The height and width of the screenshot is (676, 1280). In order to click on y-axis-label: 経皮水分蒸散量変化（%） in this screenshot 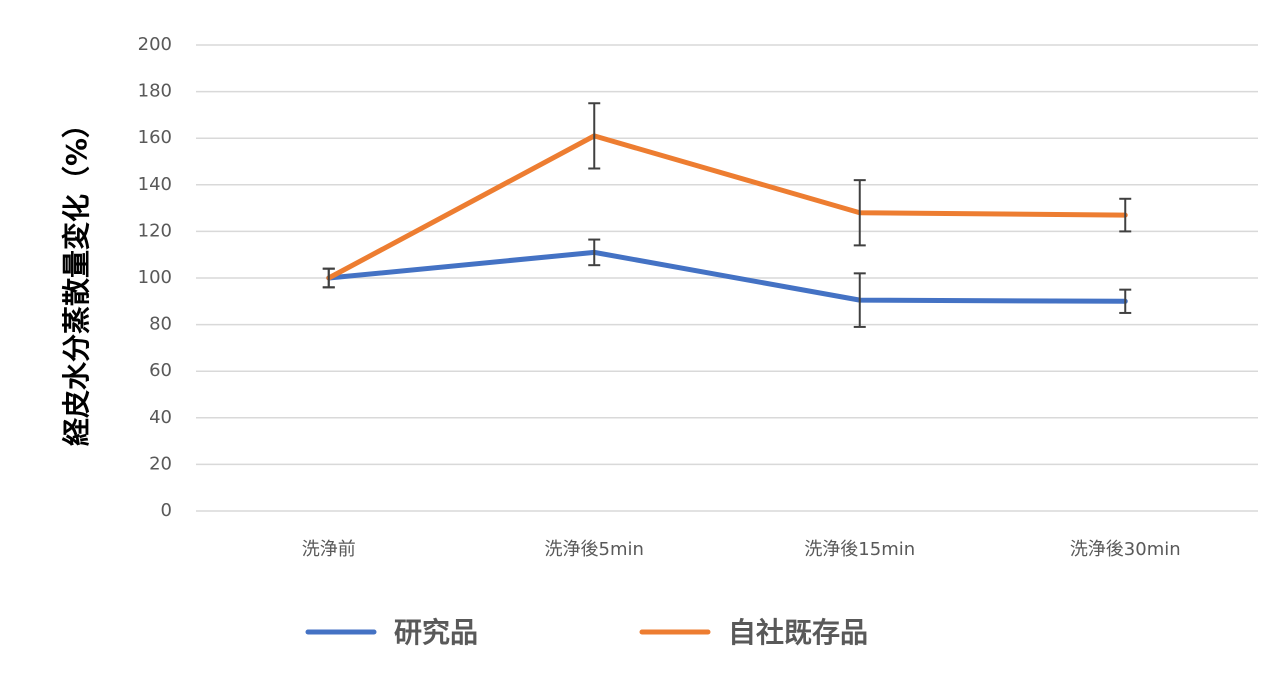, I will do `click(76, 278)`.